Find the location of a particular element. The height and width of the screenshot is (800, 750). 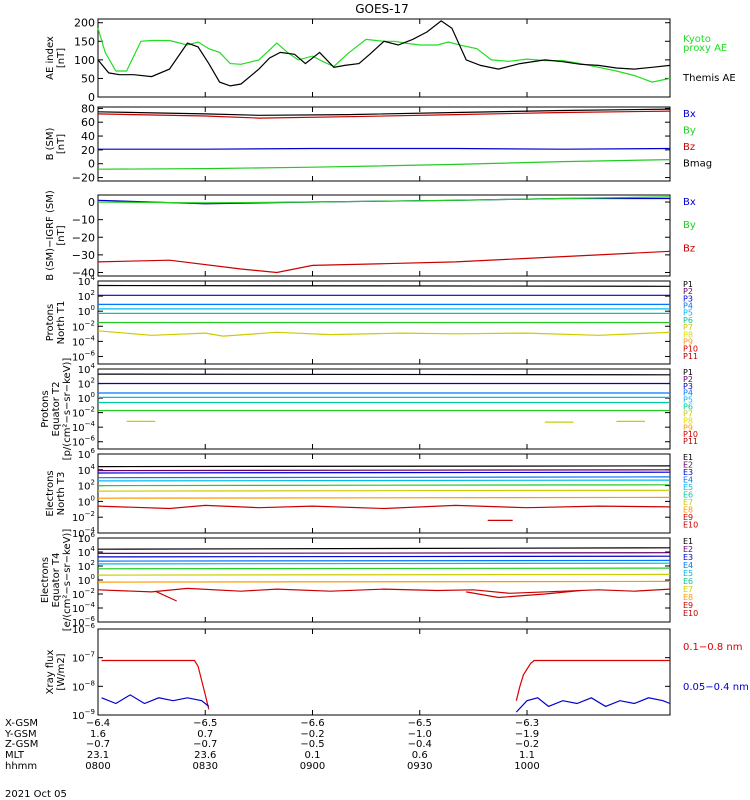

legend-label: 0.05−0.4 nm is located at coordinates (716, 687).